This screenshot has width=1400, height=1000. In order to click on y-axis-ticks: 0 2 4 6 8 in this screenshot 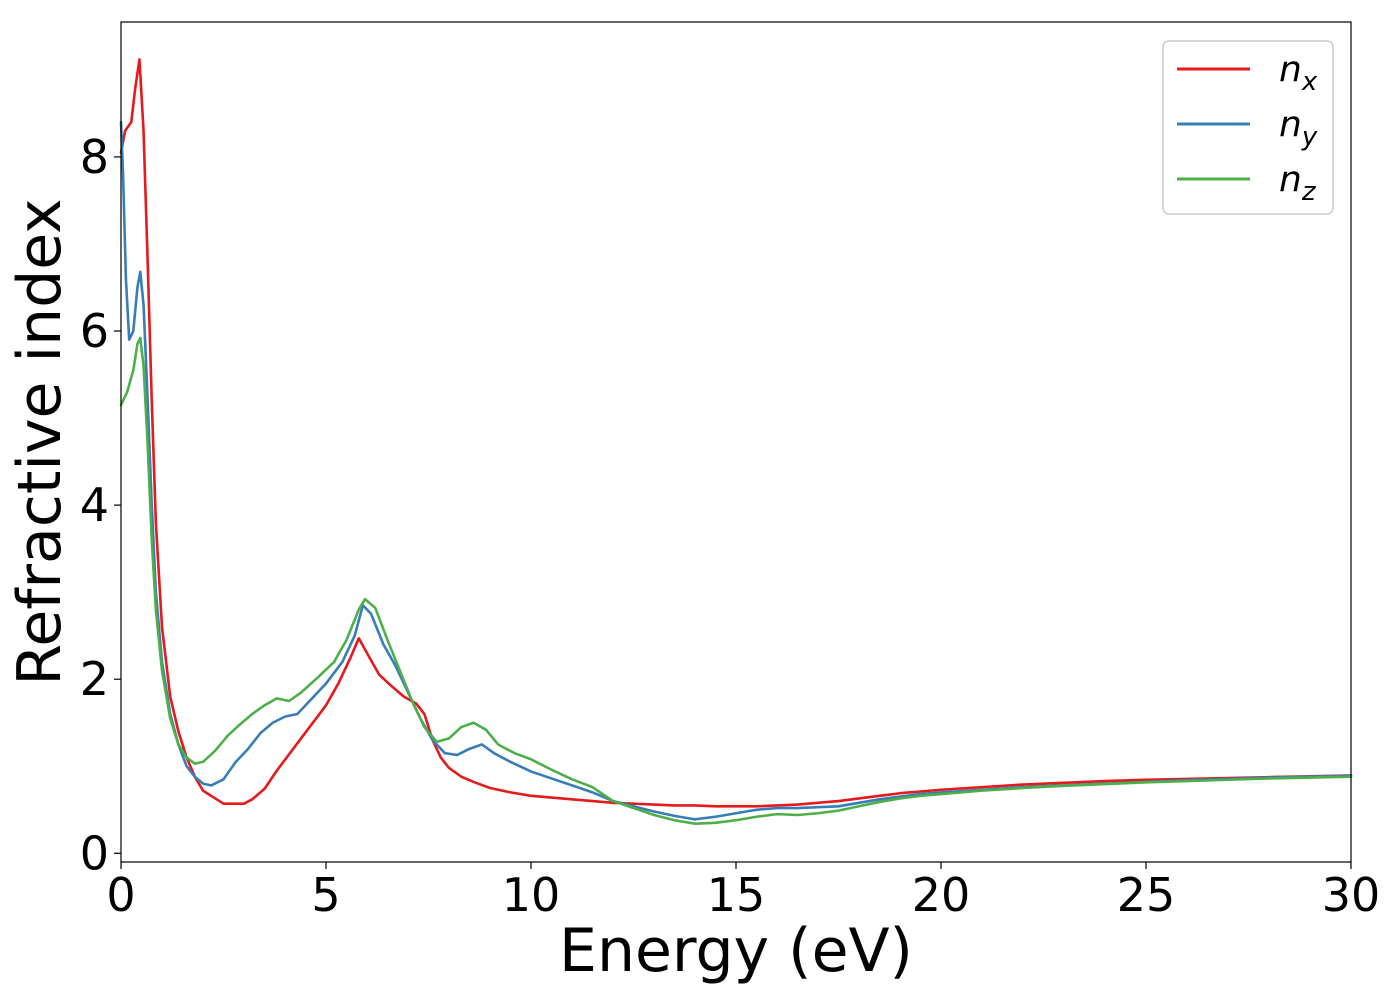, I will do `click(100, 505)`.